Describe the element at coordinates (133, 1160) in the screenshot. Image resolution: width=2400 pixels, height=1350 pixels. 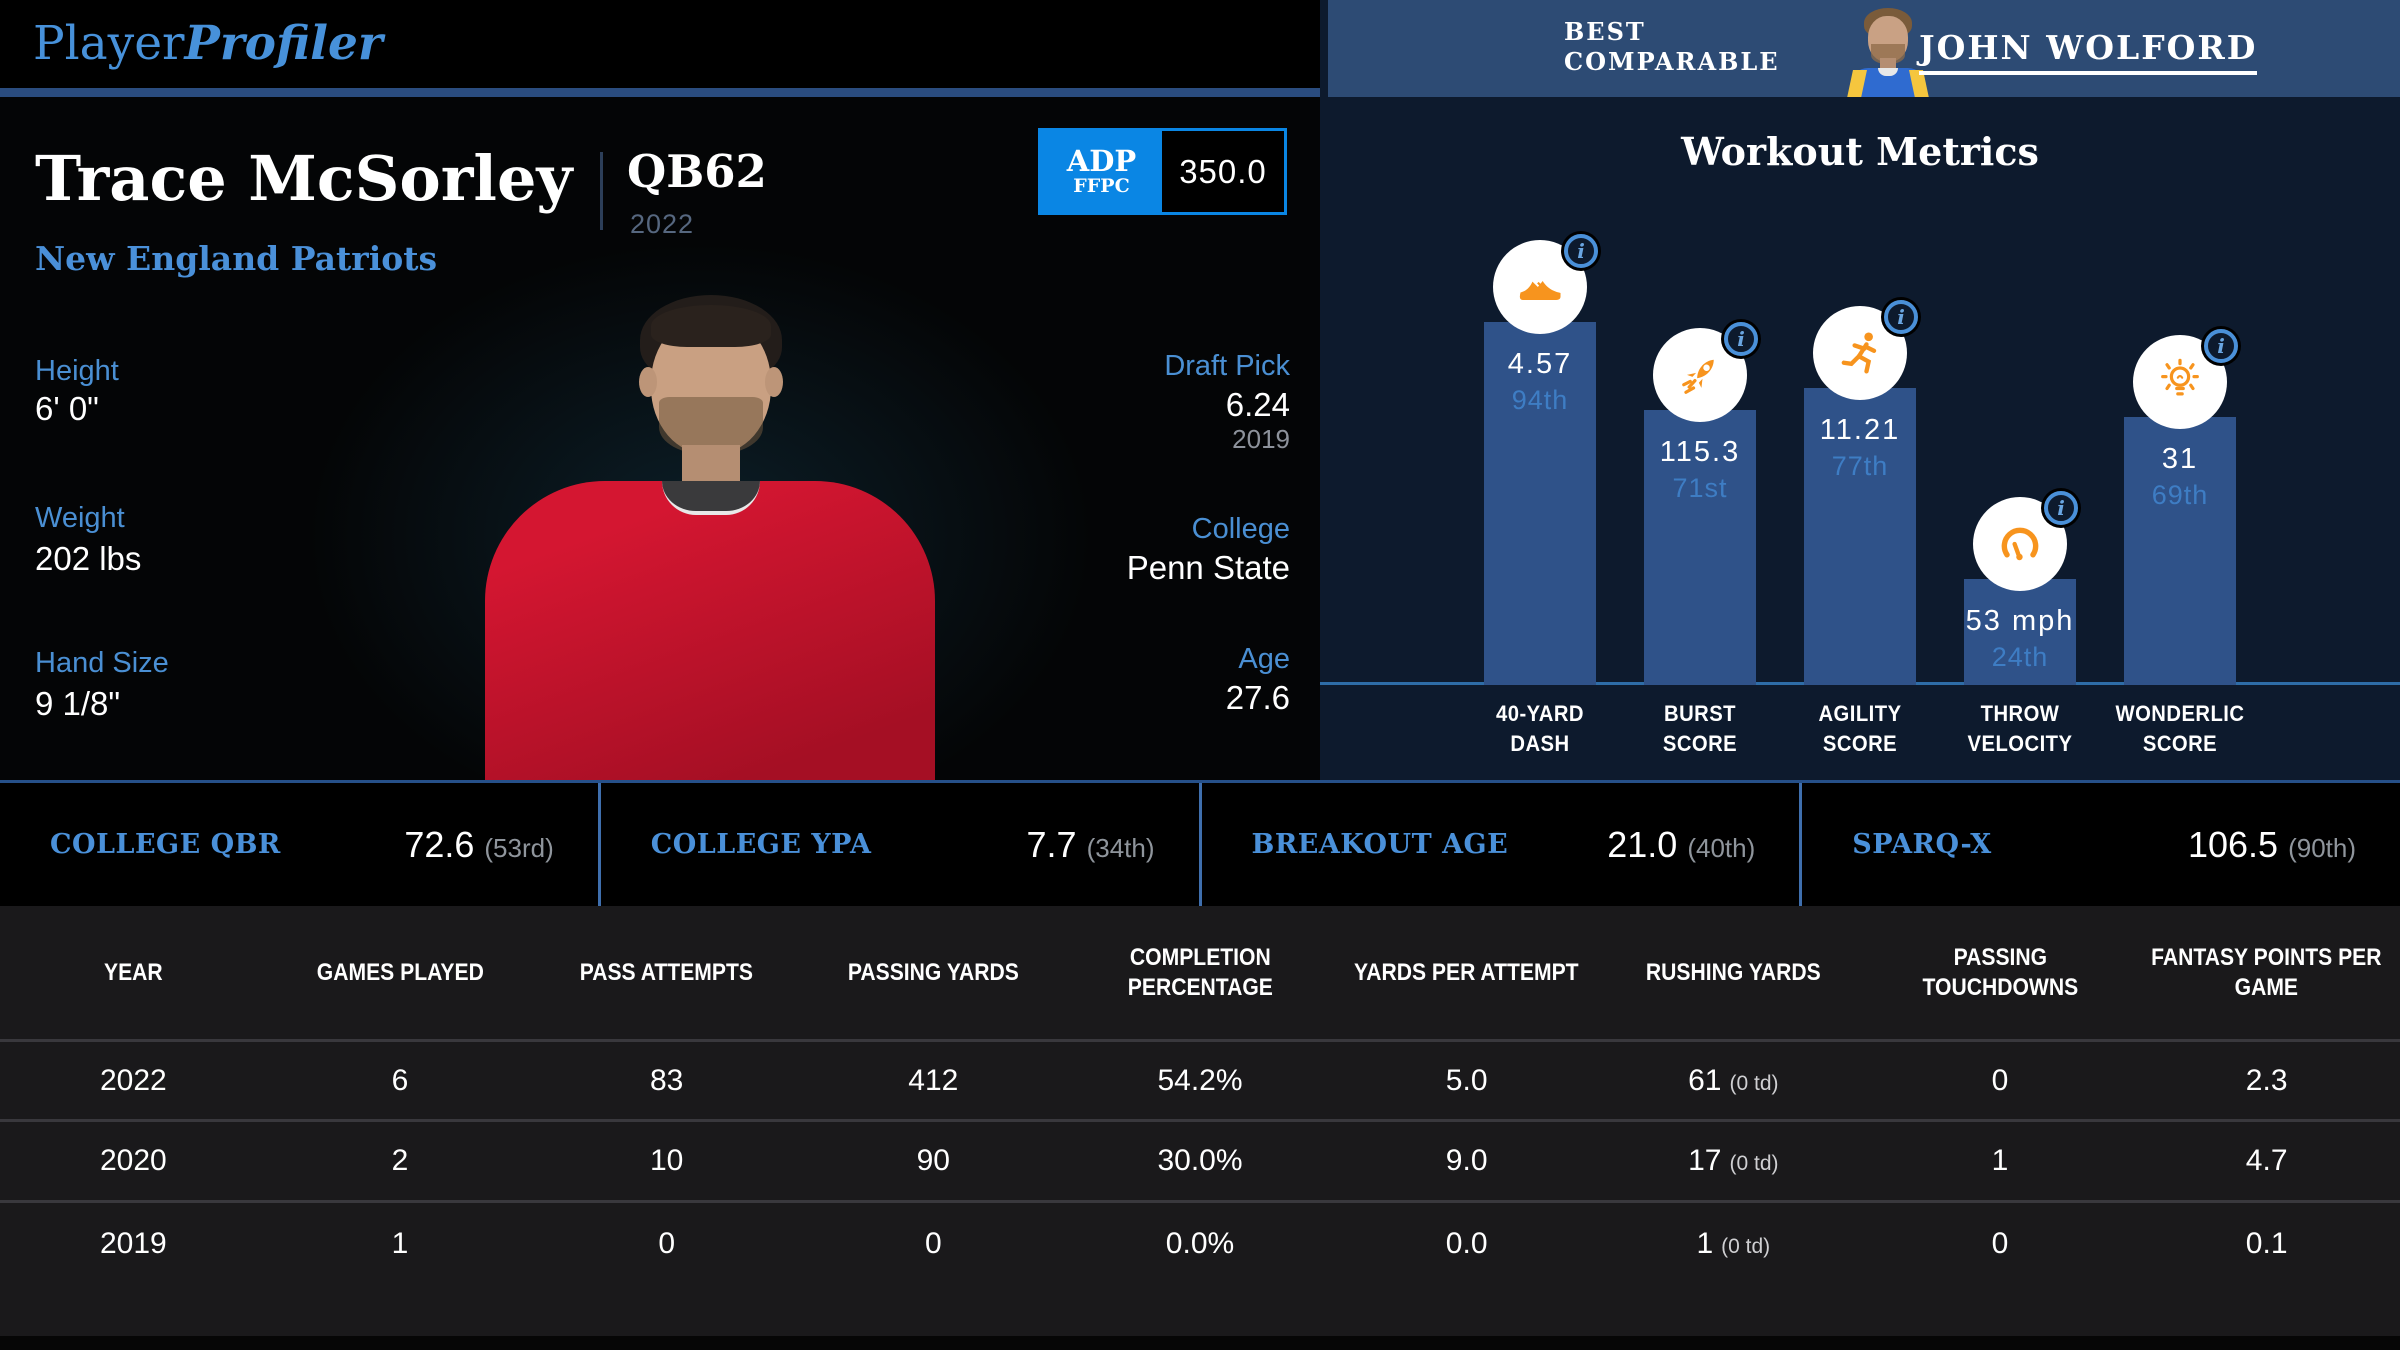
I see `cell-year: 2020` at that location.